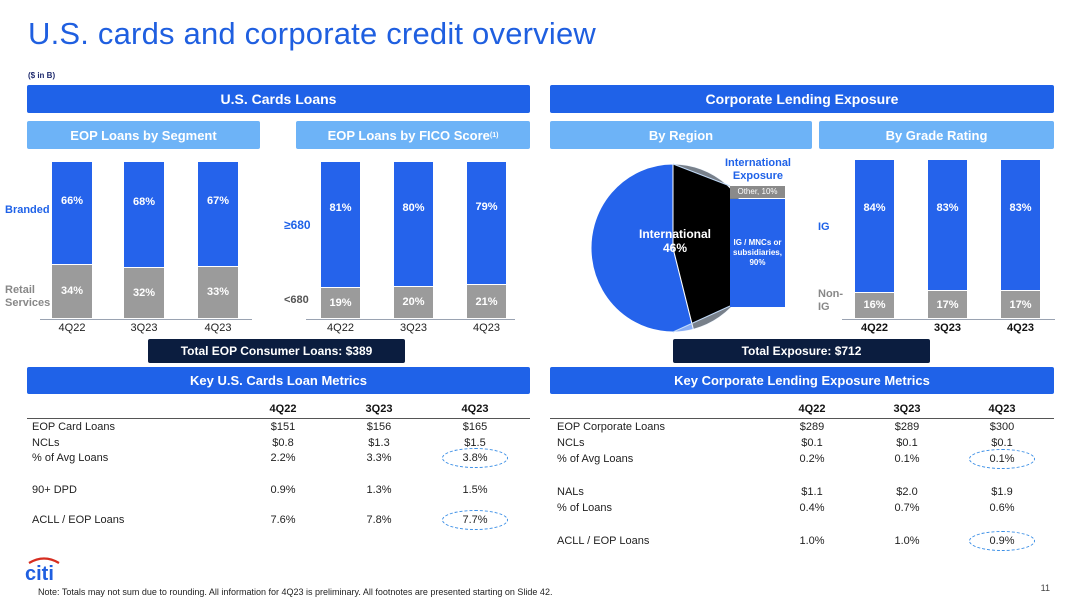  I want to click on cards-row-label-3: 90+ DPD, so click(54, 490).